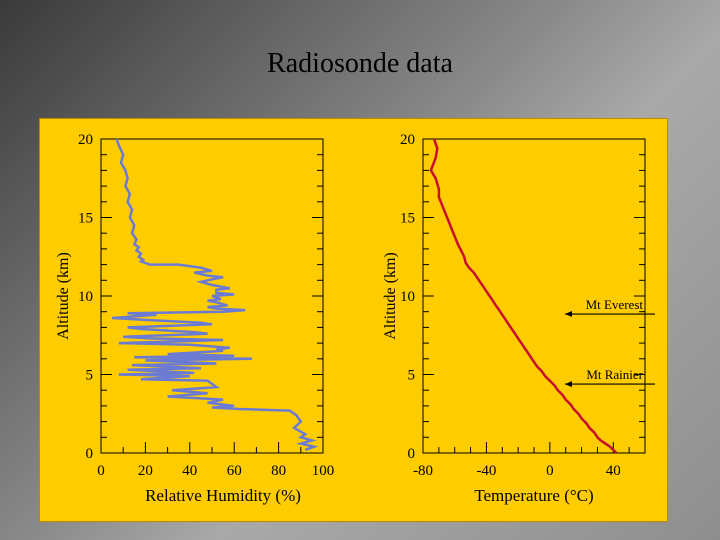 This screenshot has height=540, width=720. What do you see at coordinates (533, 495) in the screenshot?
I see `temperature-x-axis-label: Temperature (°C)` at bounding box center [533, 495].